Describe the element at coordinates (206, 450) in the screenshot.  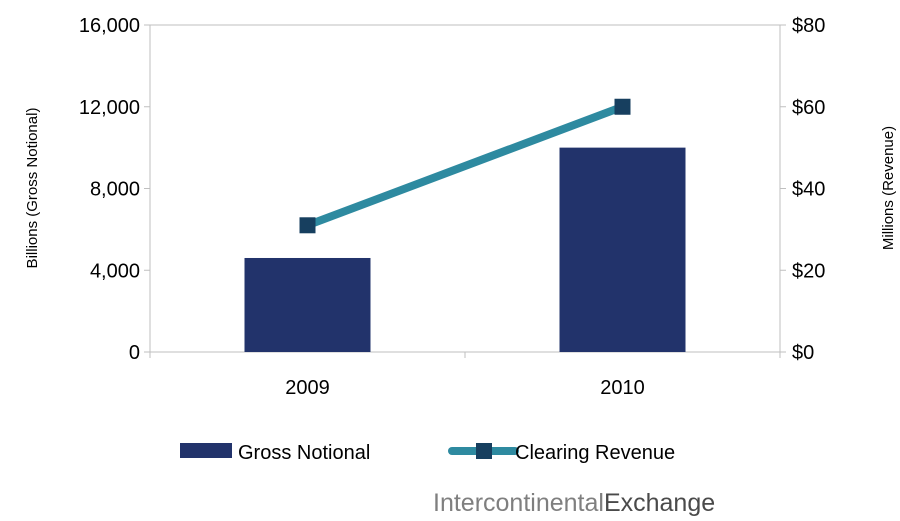
I see `legend-swatch-gross-notional` at that location.